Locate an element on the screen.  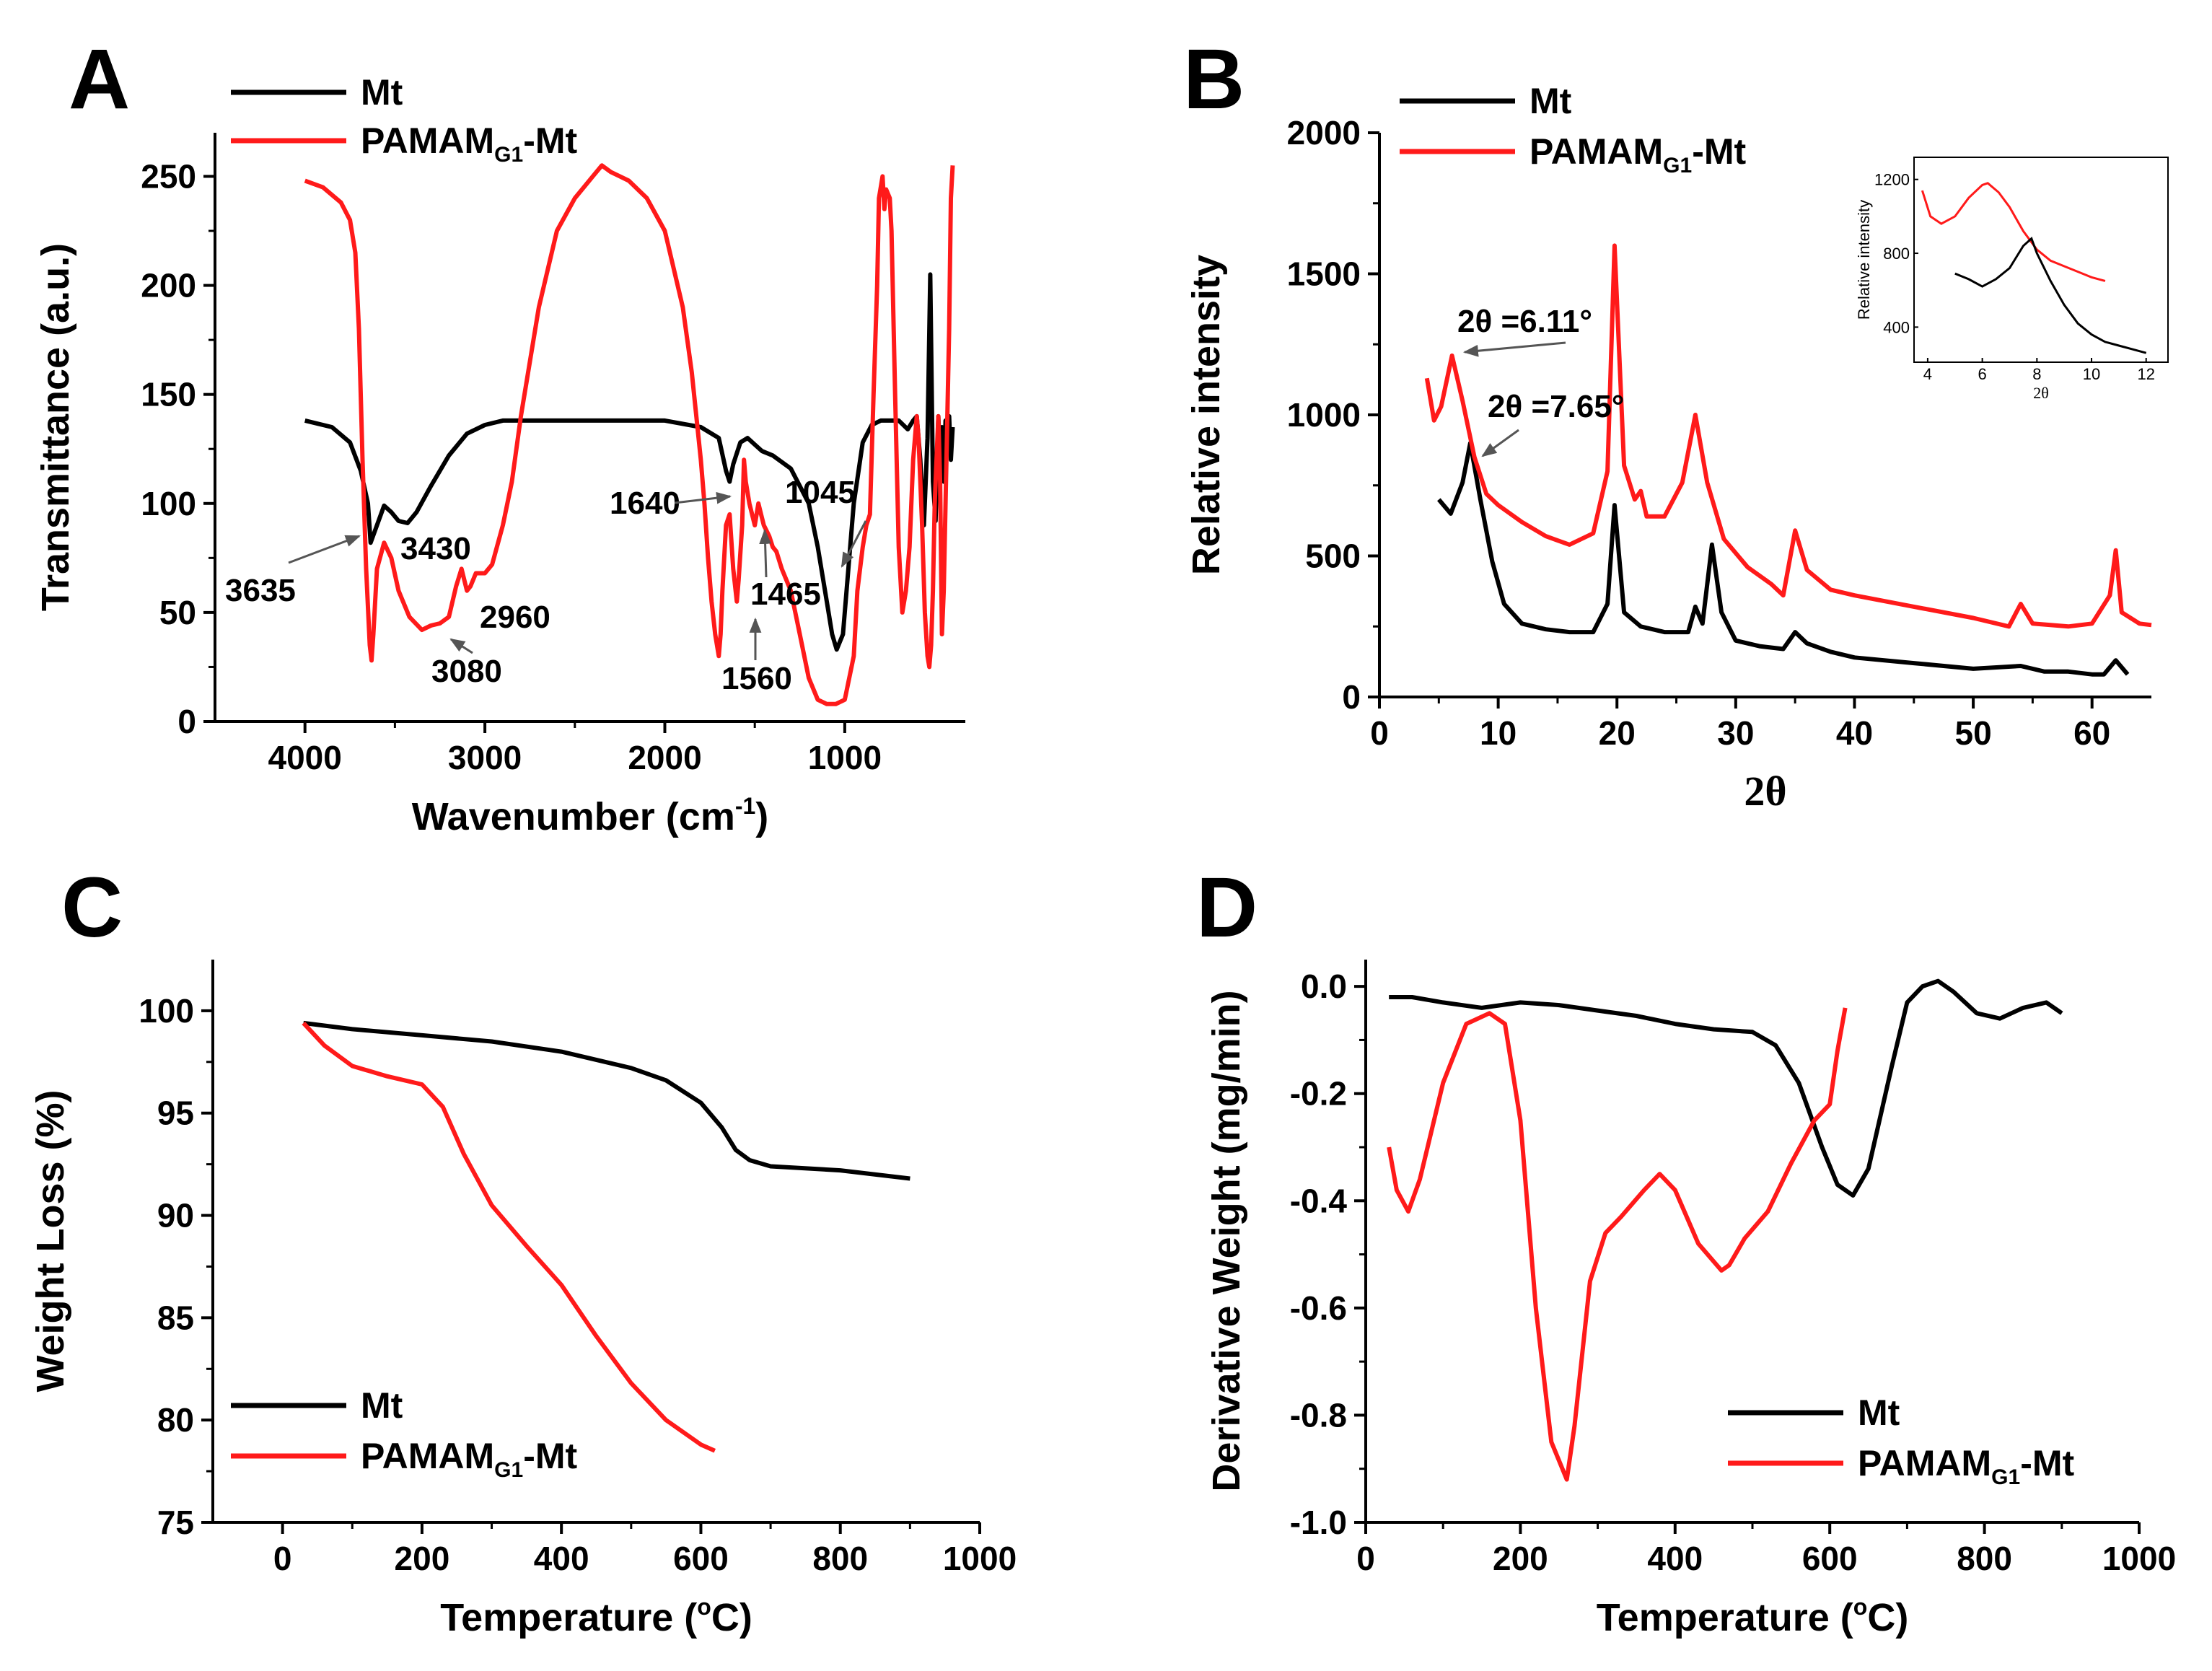
y-tick-label: 80 is located at coordinates (175, 1420).